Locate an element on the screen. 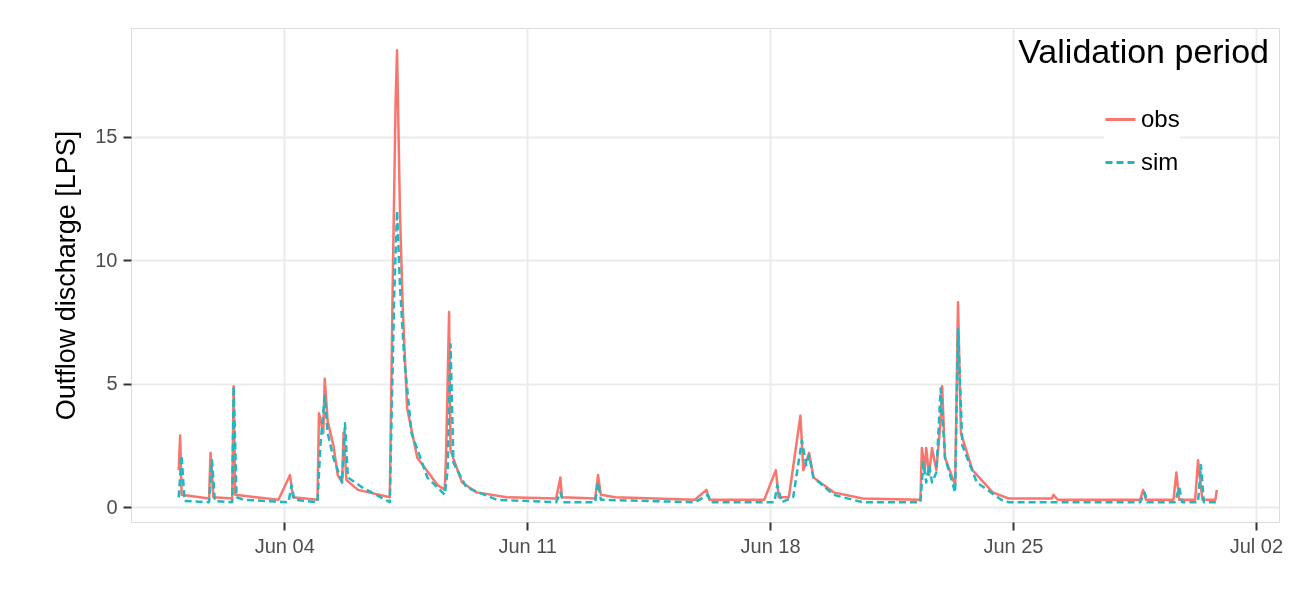 This screenshot has height=590, width=1301. y-tick-label: 15 is located at coordinates (106, 136).